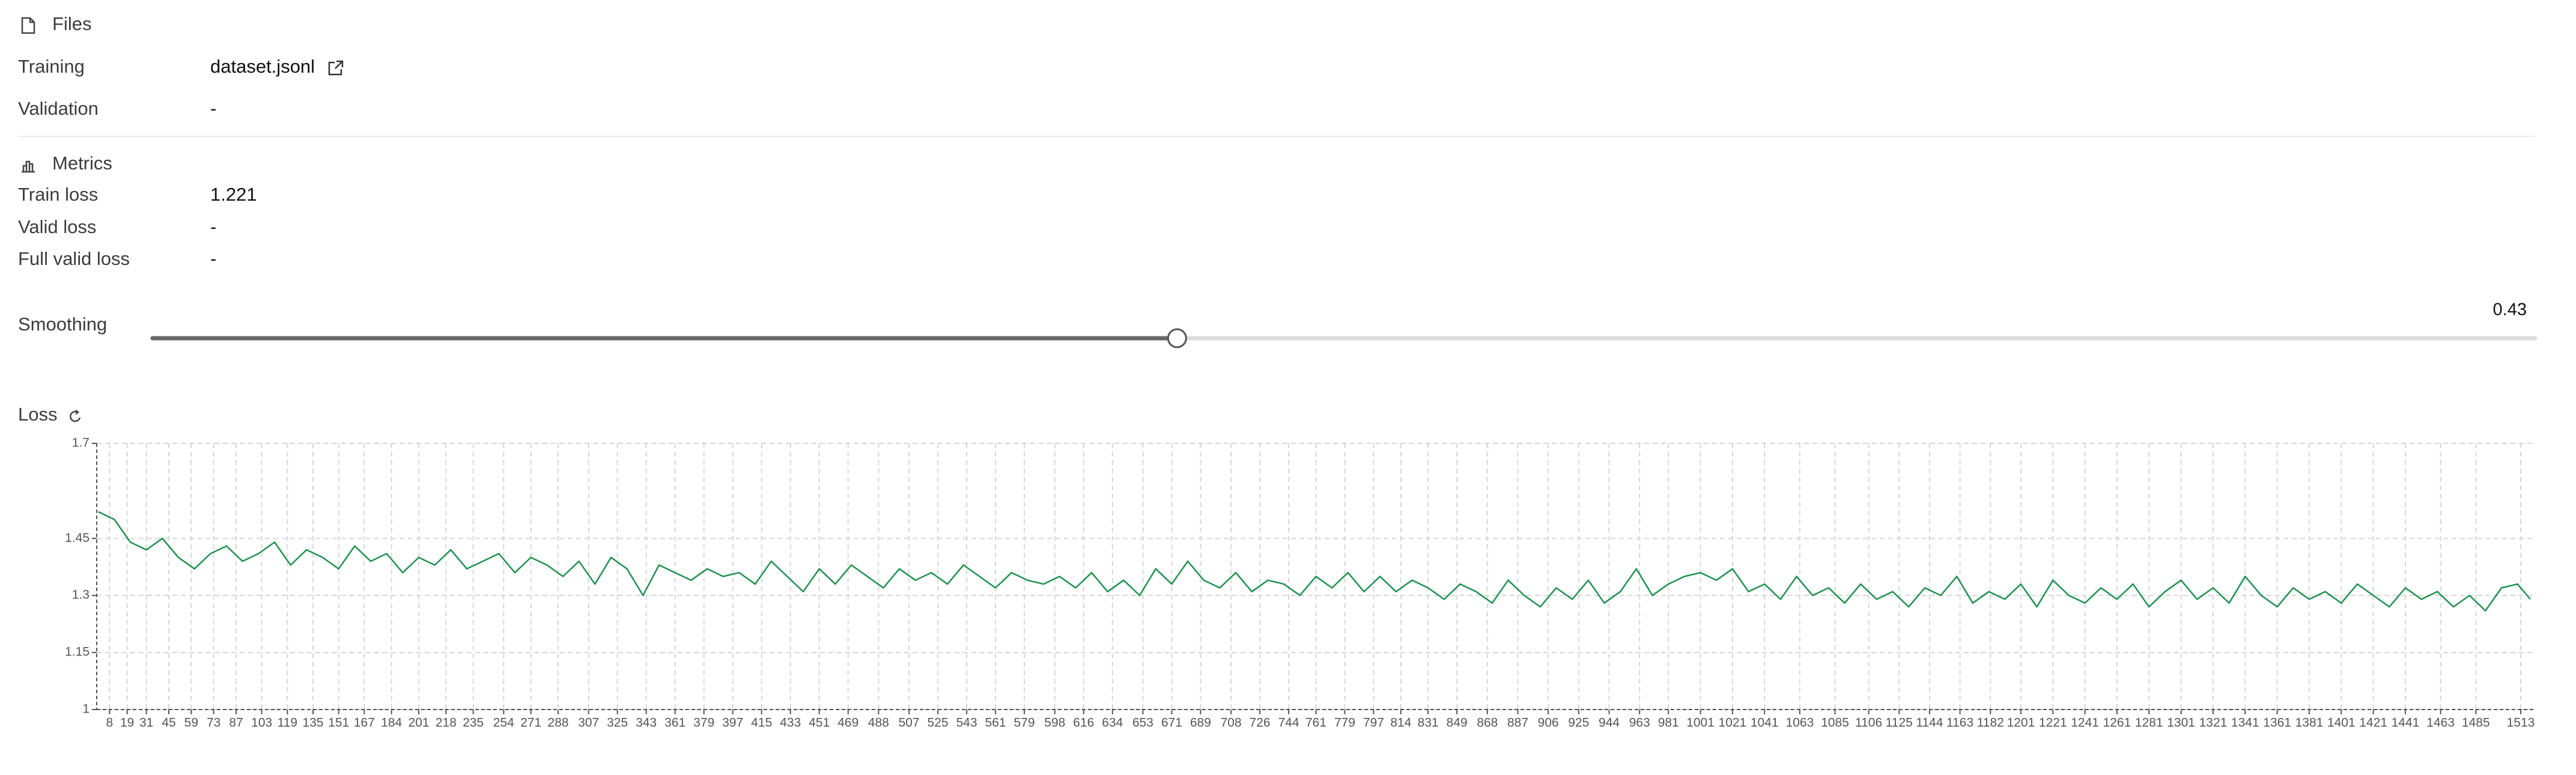  Describe the element at coordinates (262, 66) in the screenshot. I see `file-link: dataset.jsonl` at that location.